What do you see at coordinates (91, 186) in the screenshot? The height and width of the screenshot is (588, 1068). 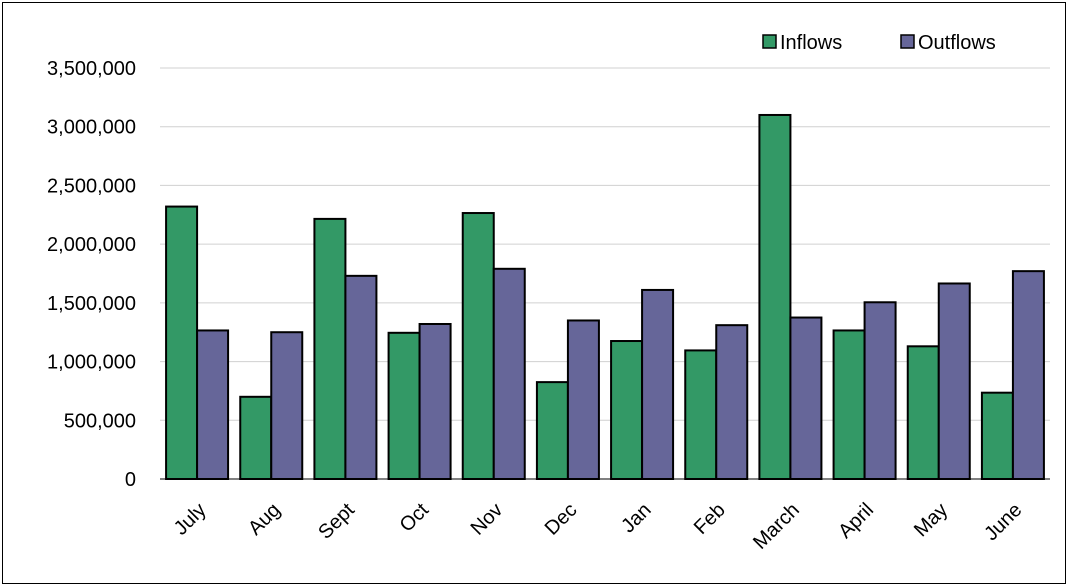 I see `y-tick-label: 2,500,000` at bounding box center [91, 186].